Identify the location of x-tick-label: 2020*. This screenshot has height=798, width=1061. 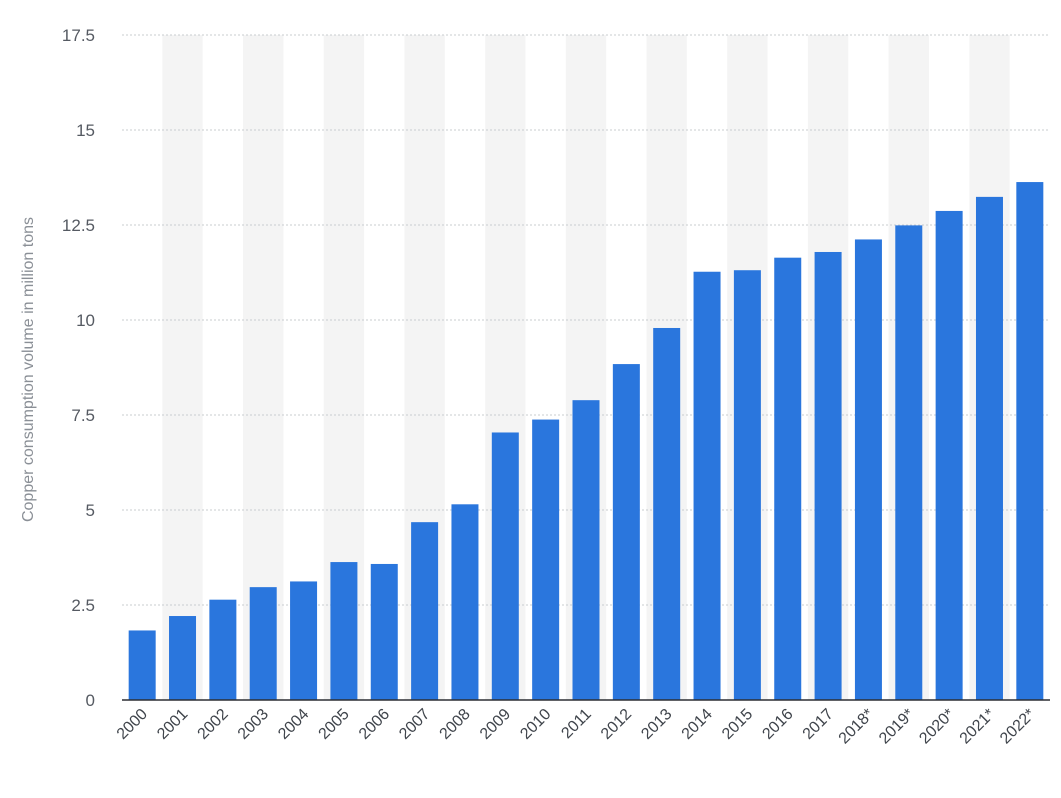
(937, 727).